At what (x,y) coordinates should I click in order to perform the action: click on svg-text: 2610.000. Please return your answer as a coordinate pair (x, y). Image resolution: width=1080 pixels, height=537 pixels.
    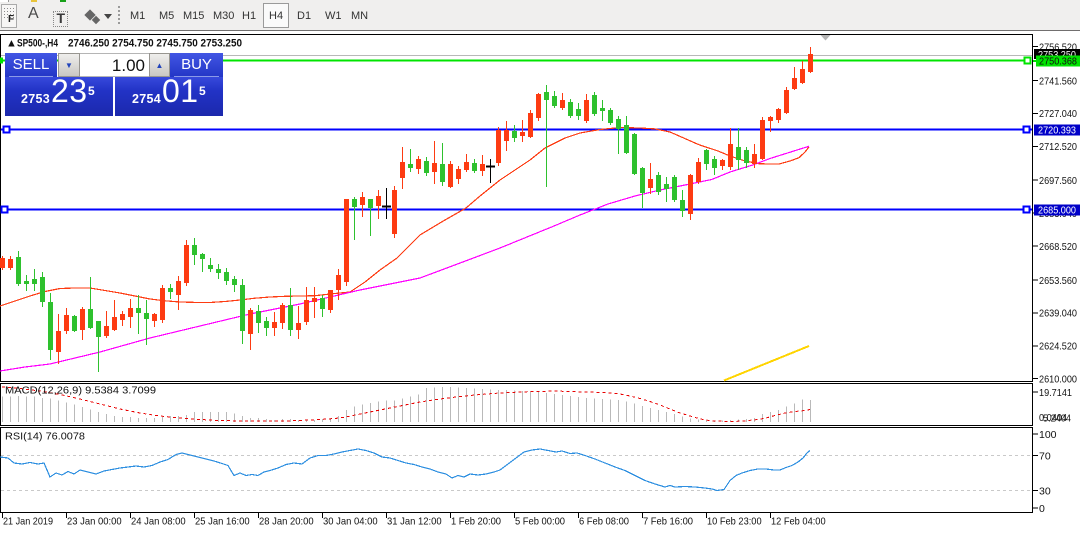
    Looking at the image, I should click on (1058, 380).